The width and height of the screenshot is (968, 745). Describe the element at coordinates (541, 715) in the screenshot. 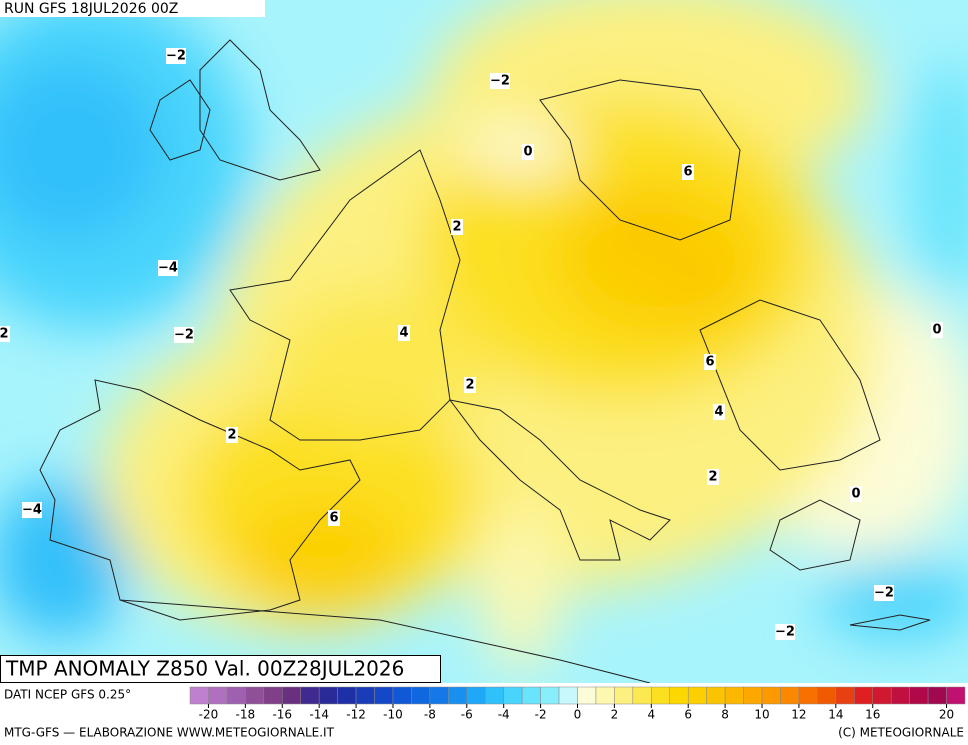

I see `tick-label: -2` at that location.